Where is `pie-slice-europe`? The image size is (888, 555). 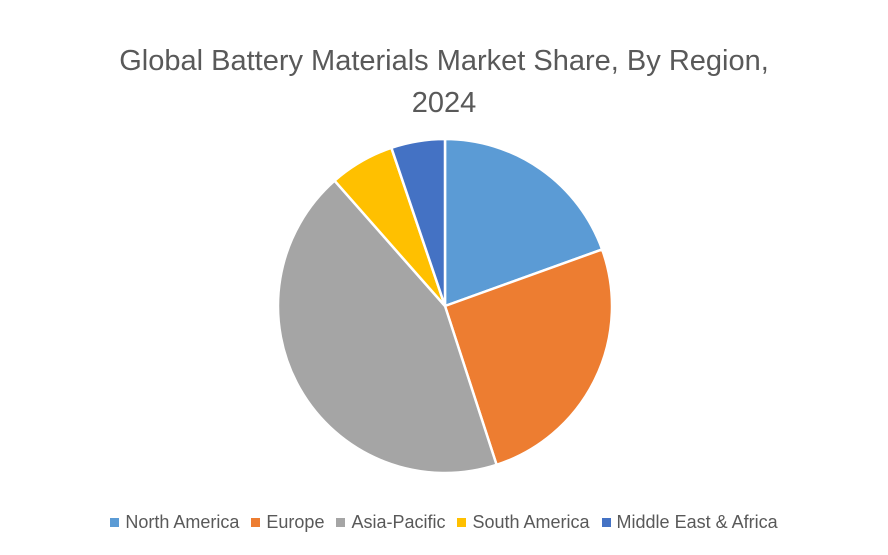
pie-slice-europe is located at coordinates (528, 357).